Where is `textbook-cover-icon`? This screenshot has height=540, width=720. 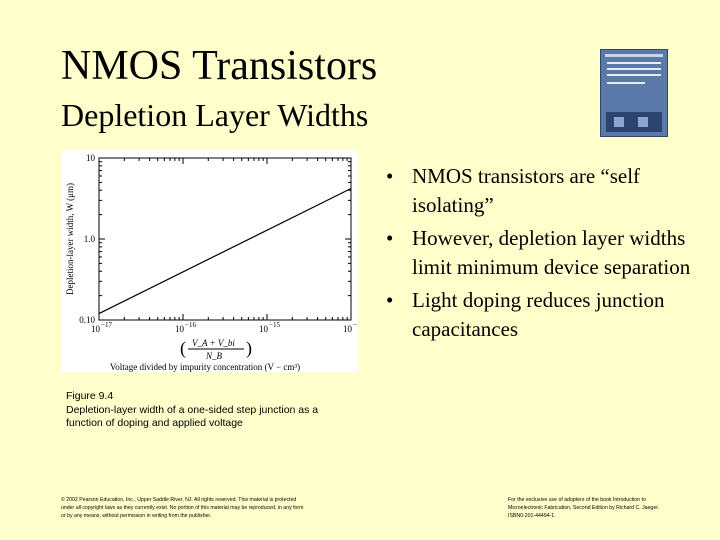
textbook-cover-icon is located at coordinates (634, 93).